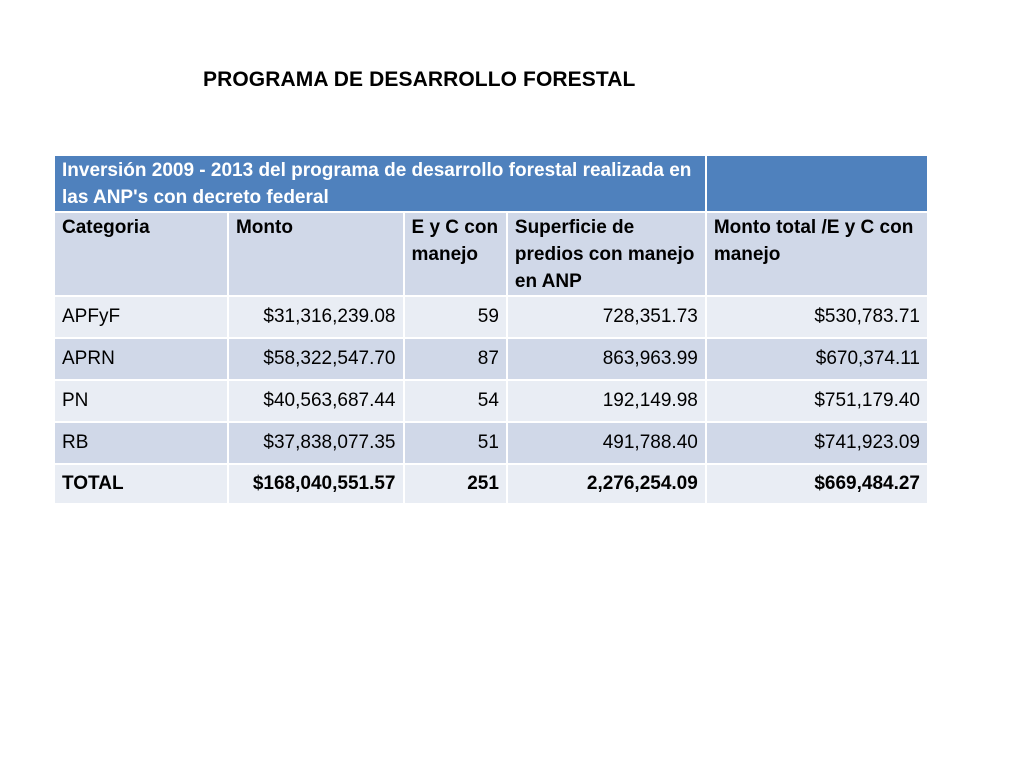  Describe the element at coordinates (816, 401) in the screenshot. I see `cell-monto-total: $751,179.40` at that location.